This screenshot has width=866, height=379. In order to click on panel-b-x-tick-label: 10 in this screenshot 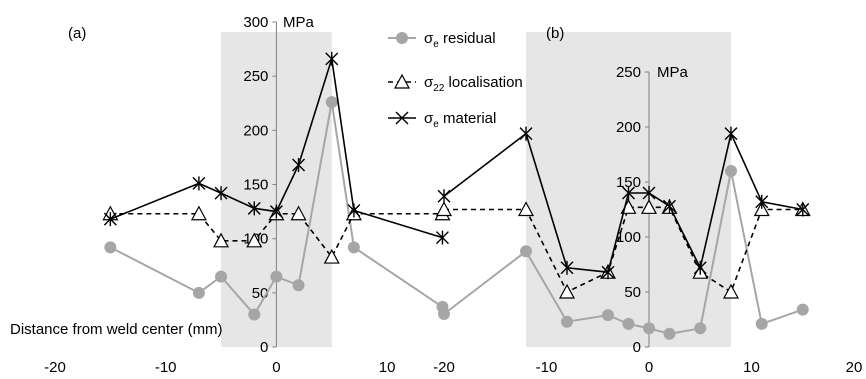, I will do `click(751, 367)`.